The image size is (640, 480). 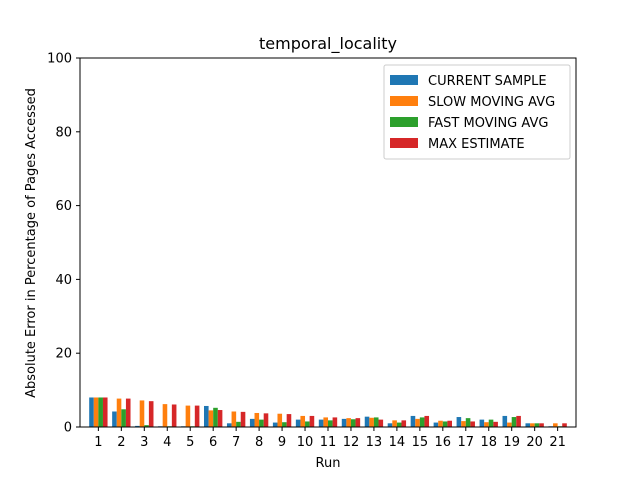 What do you see at coordinates (98, 442) in the screenshot?
I see `x-tick-label: 1` at bounding box center [98, 442].